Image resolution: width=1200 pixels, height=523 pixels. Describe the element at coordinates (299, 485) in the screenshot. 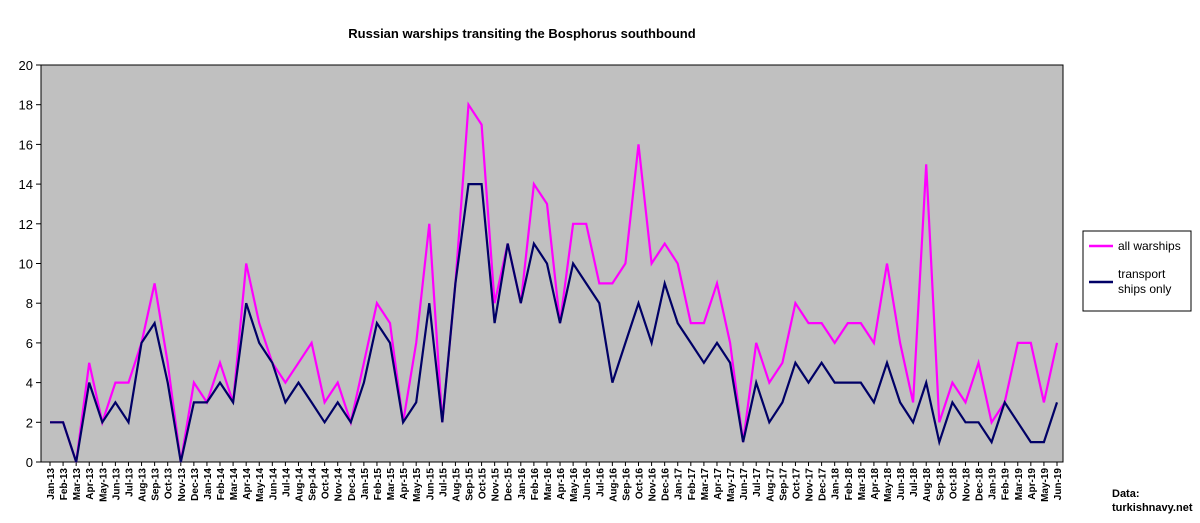

I see `x-tick-label: Aug-14` at that location.